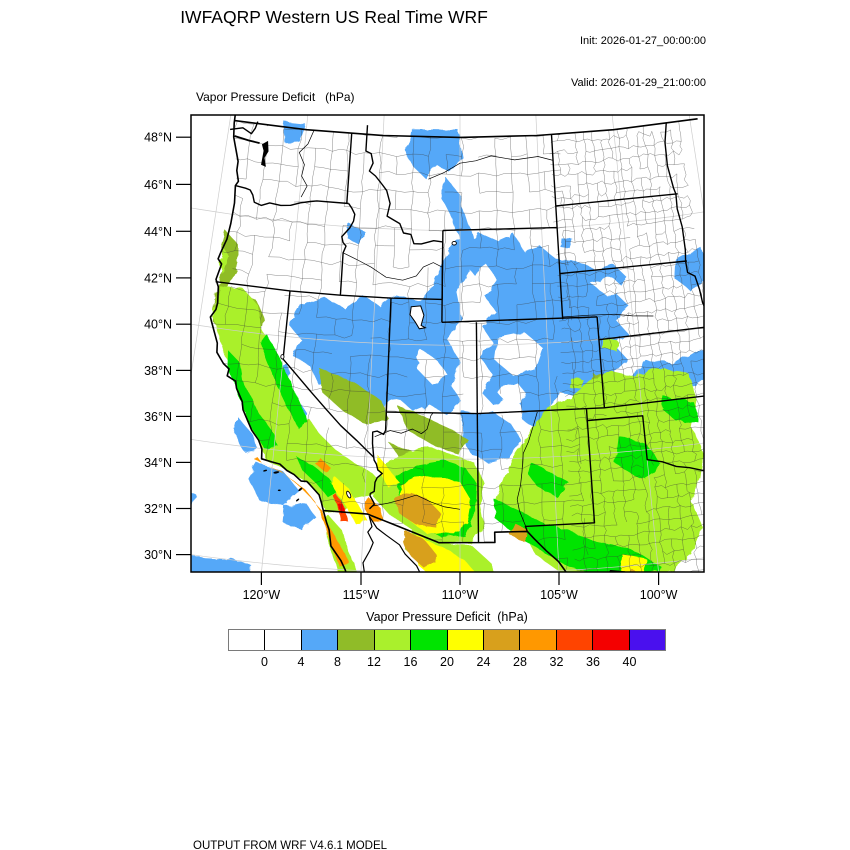 The height and width of the screenshot is (850, 850). I want to click on vpd-fill-nw-newmexico-blue, so click(489, 436).